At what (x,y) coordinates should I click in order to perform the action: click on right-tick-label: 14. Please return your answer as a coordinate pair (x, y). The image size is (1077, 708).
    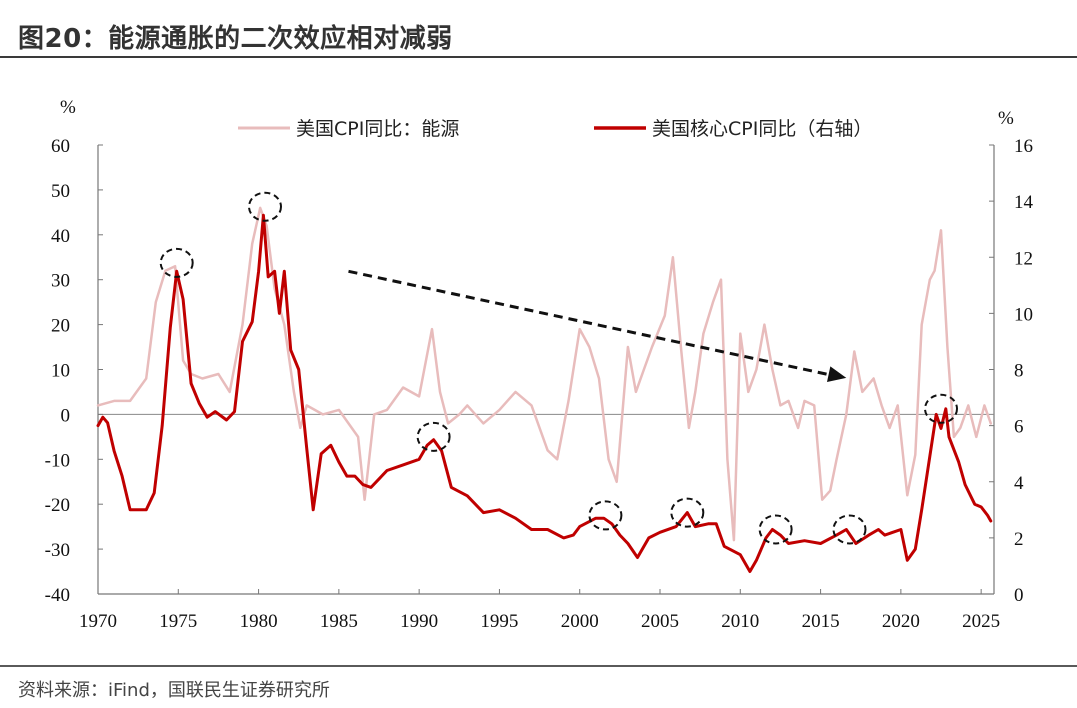
    Looking at the image, I should click on (1024, 202).